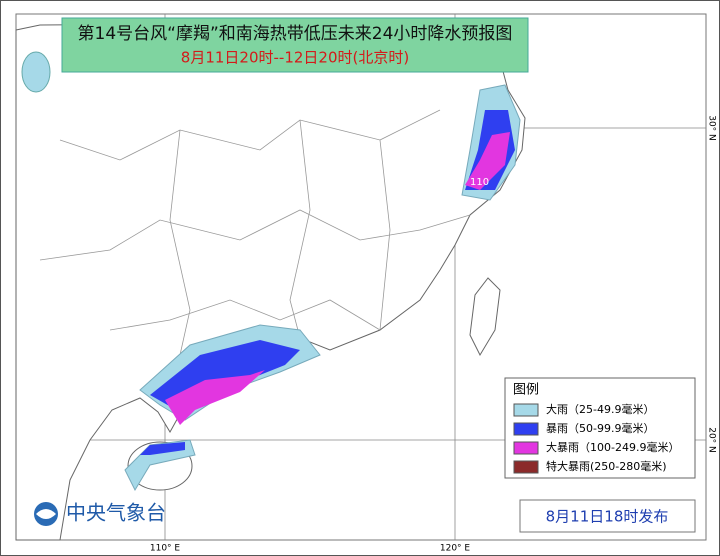 Image resolution: width=720 pixels, height=556 pixels. Describe the element at coordinates (600, 428) in the screenshot. I see `legend-label: 暴雨（50-99.9毫米）` at that location.